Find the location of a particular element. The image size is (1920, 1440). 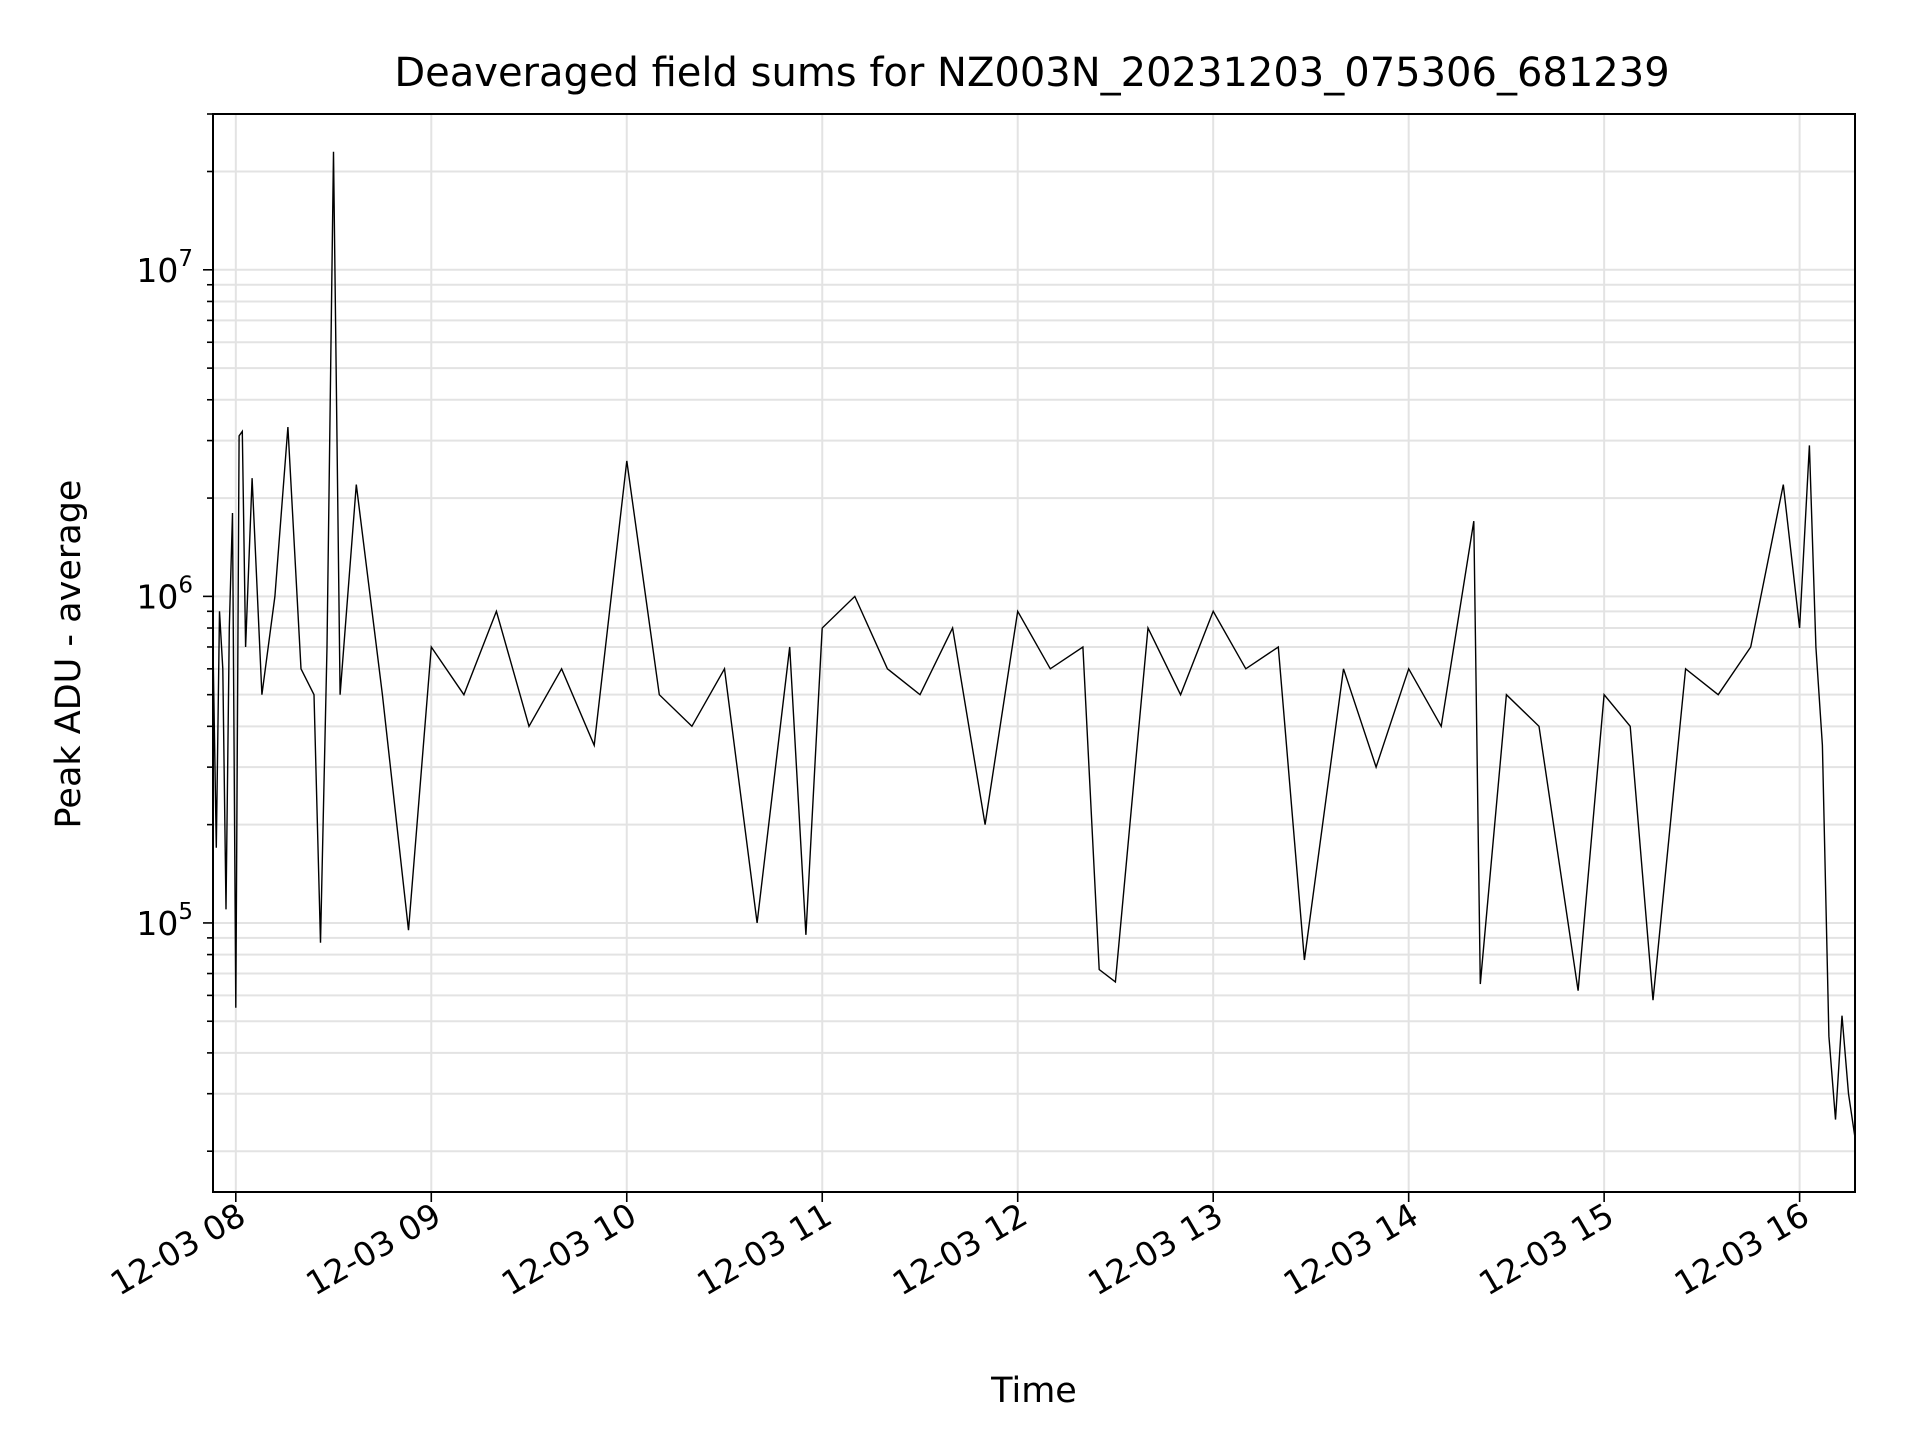

y-axis-label: Peak ADU - average is located at coordinates (69, 654).